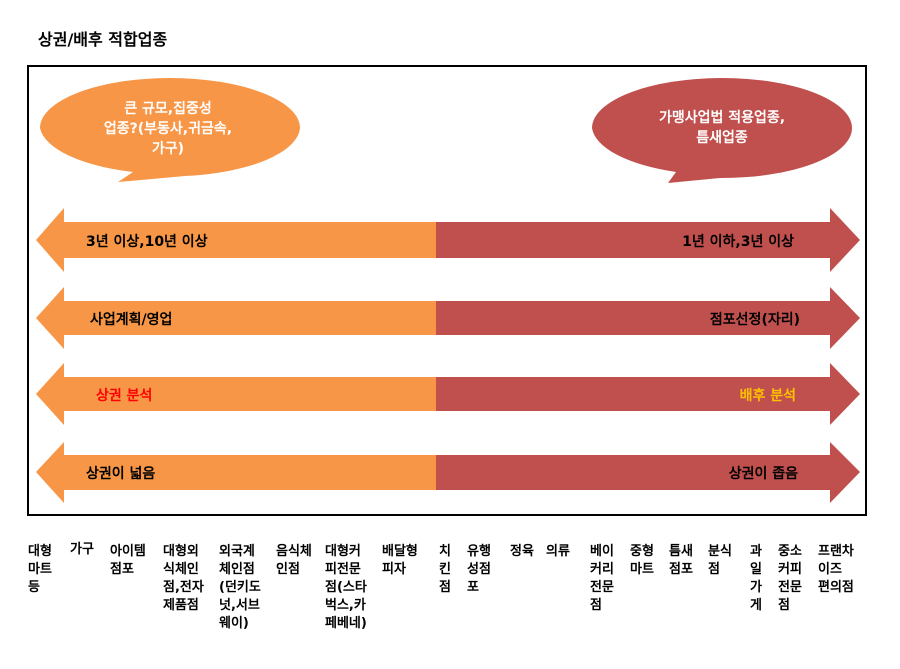 The height and width of the screenshot is (669, 900). I want to click on arrow-row-1: 3년 이상,10년 이상 1년 이하,3년 이상, so click(448, 240).